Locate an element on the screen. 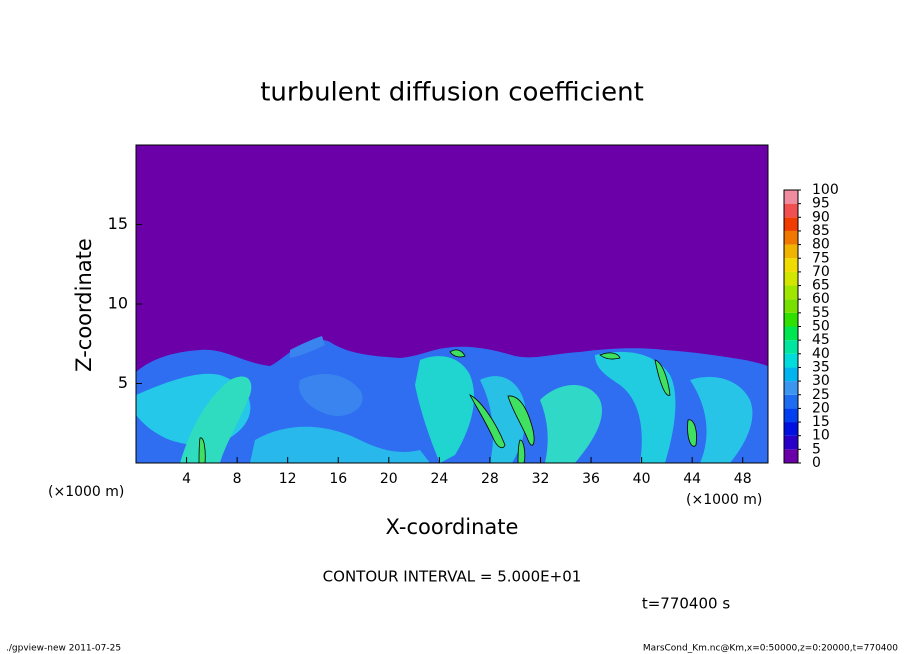 This screenshot has width=904, height=654. colorbar-label: 50 is located at coordinates (821, 327).